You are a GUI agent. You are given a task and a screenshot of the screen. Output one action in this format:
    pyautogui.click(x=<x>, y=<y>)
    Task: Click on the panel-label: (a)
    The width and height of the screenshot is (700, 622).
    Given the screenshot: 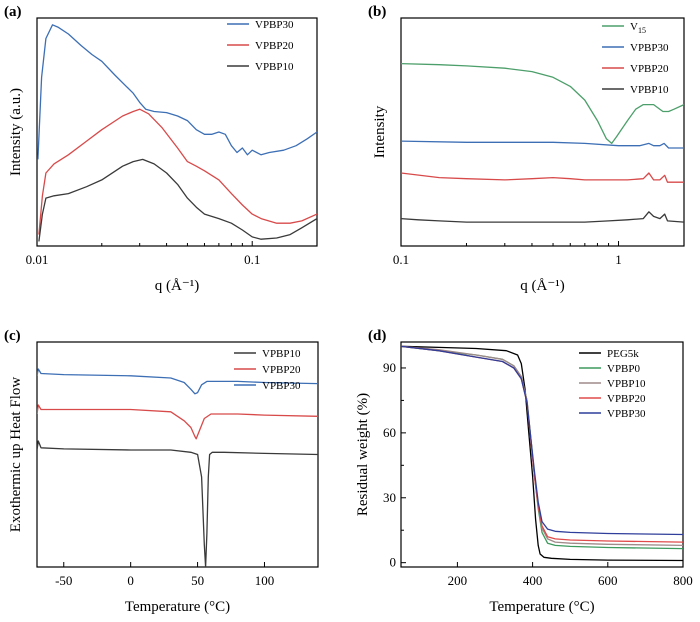 What is the action you would take?
    pyautogui.click(x=13, y=12)
    